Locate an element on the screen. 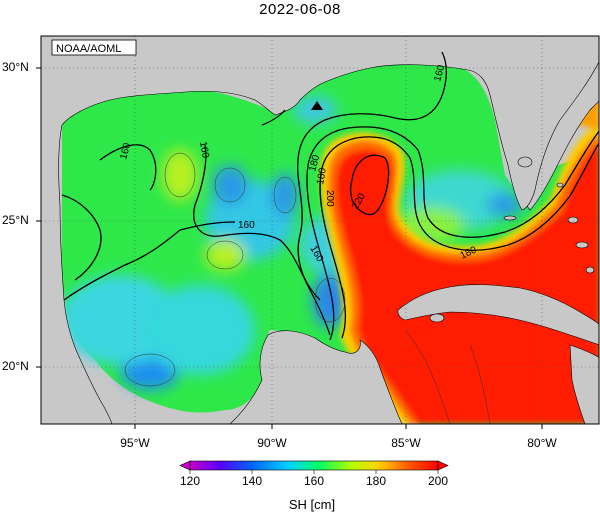 Image resolution: width=600 pixels, height=515 pixels. colorbar-label: SH [cm] is located at coordinates (312, 504).